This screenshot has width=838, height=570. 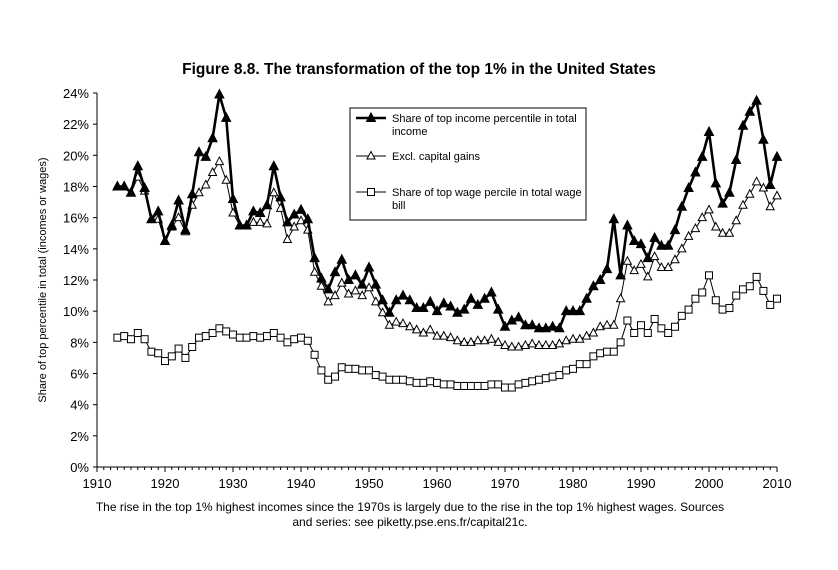 I want to click on x-tick-label: 2000, so click(x=709, y=483).